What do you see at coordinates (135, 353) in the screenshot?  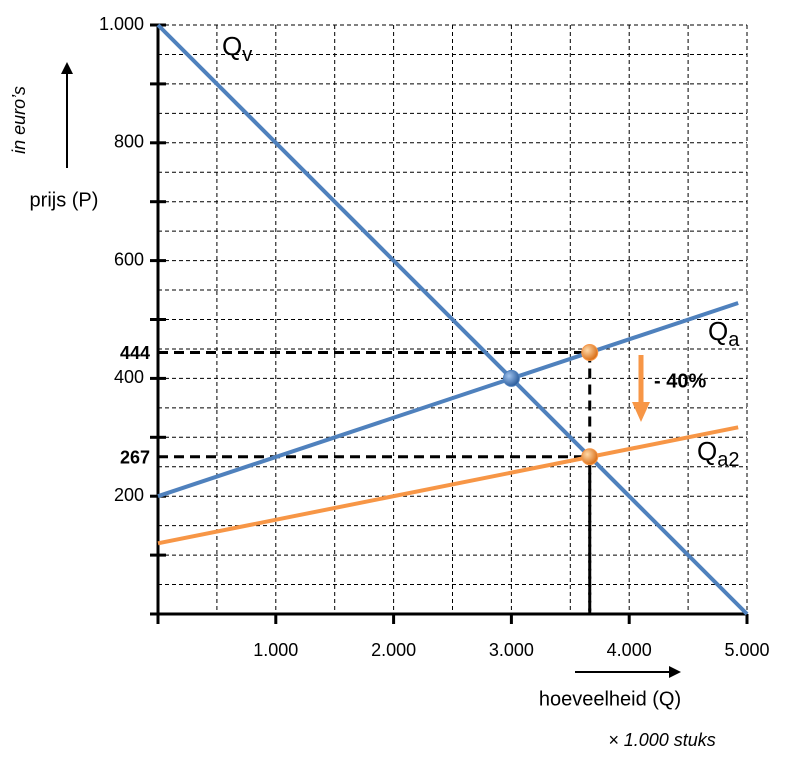 I see `value-label: 444` at bounding box center [135, 353].